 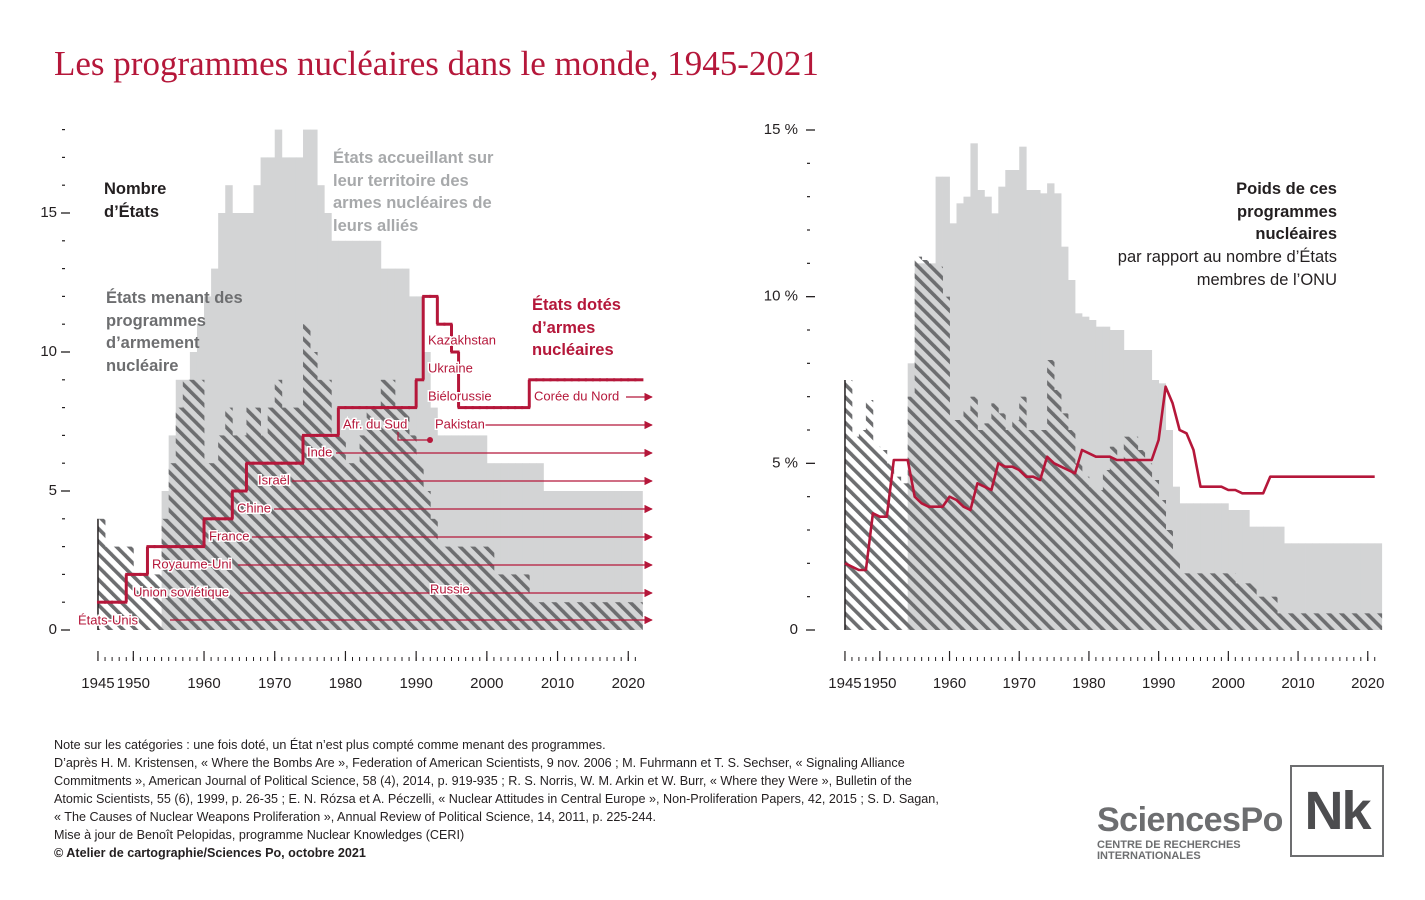 I want to click on annotation: Kazakhstan, so click(x=462, y=339).